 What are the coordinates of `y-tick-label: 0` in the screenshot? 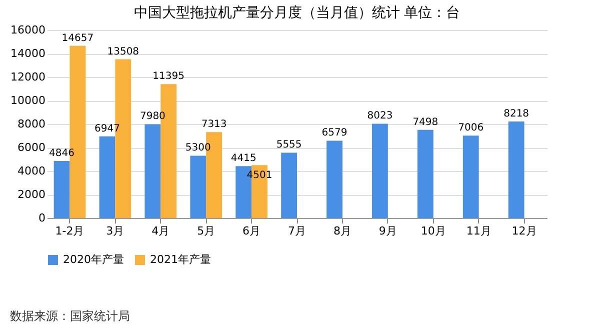 It's located at (42, 218).